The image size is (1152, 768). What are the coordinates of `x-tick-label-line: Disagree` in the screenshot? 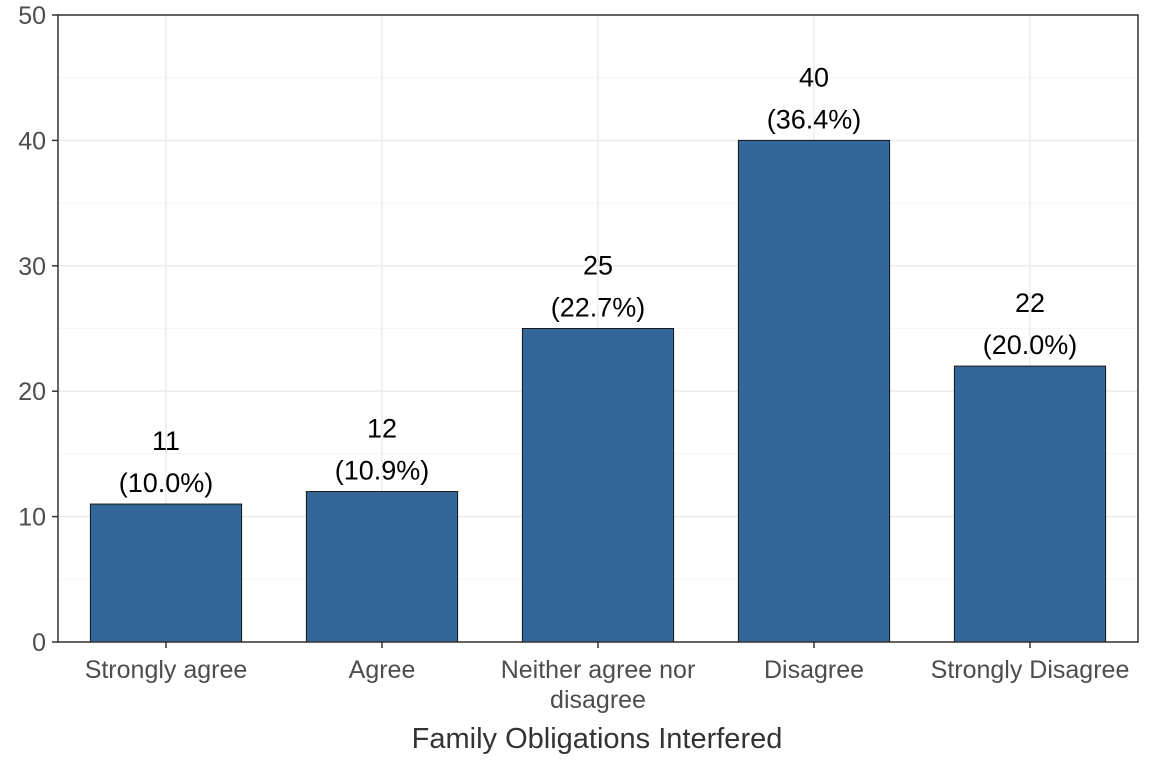 It's located at (814, 670).